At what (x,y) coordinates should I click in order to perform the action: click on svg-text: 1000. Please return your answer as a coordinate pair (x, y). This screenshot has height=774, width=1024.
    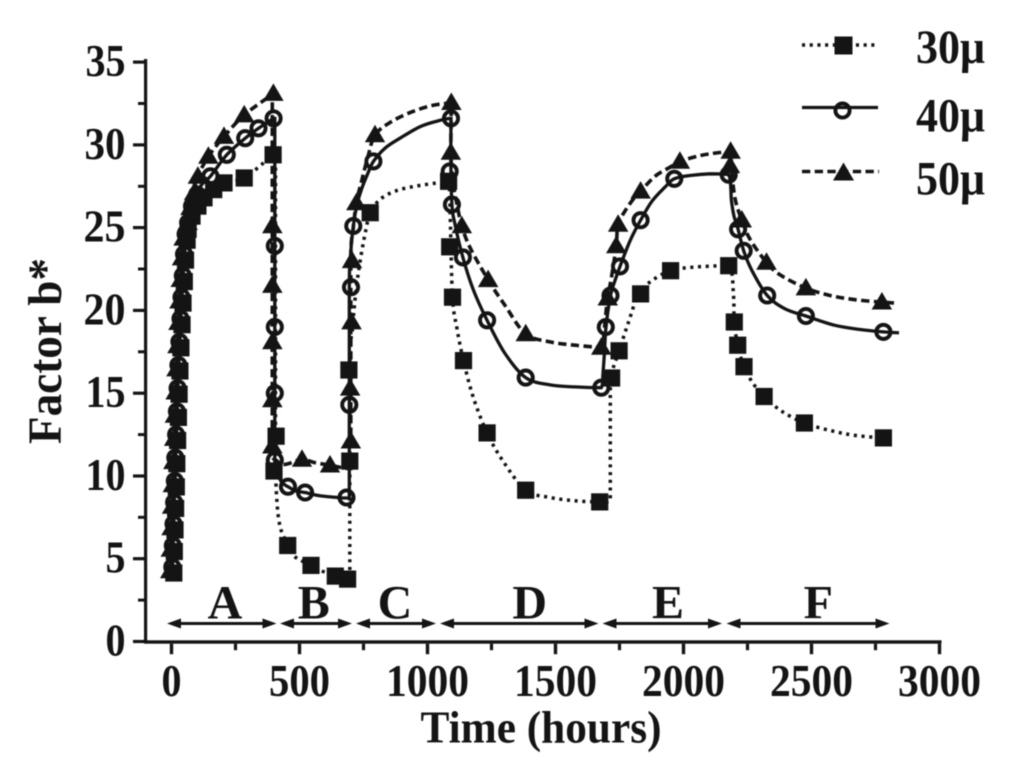
    Looking at the image, I should click on (427, 680).